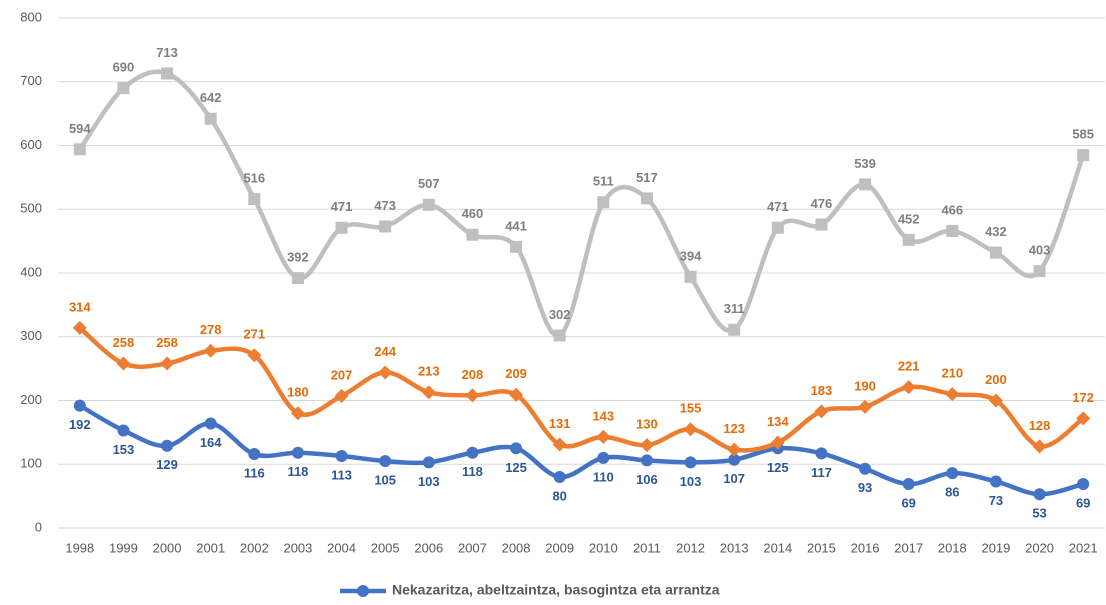 The height and width of the screenshot is (605, 1106). I want to click on data-label: 183, so click(822, 390).